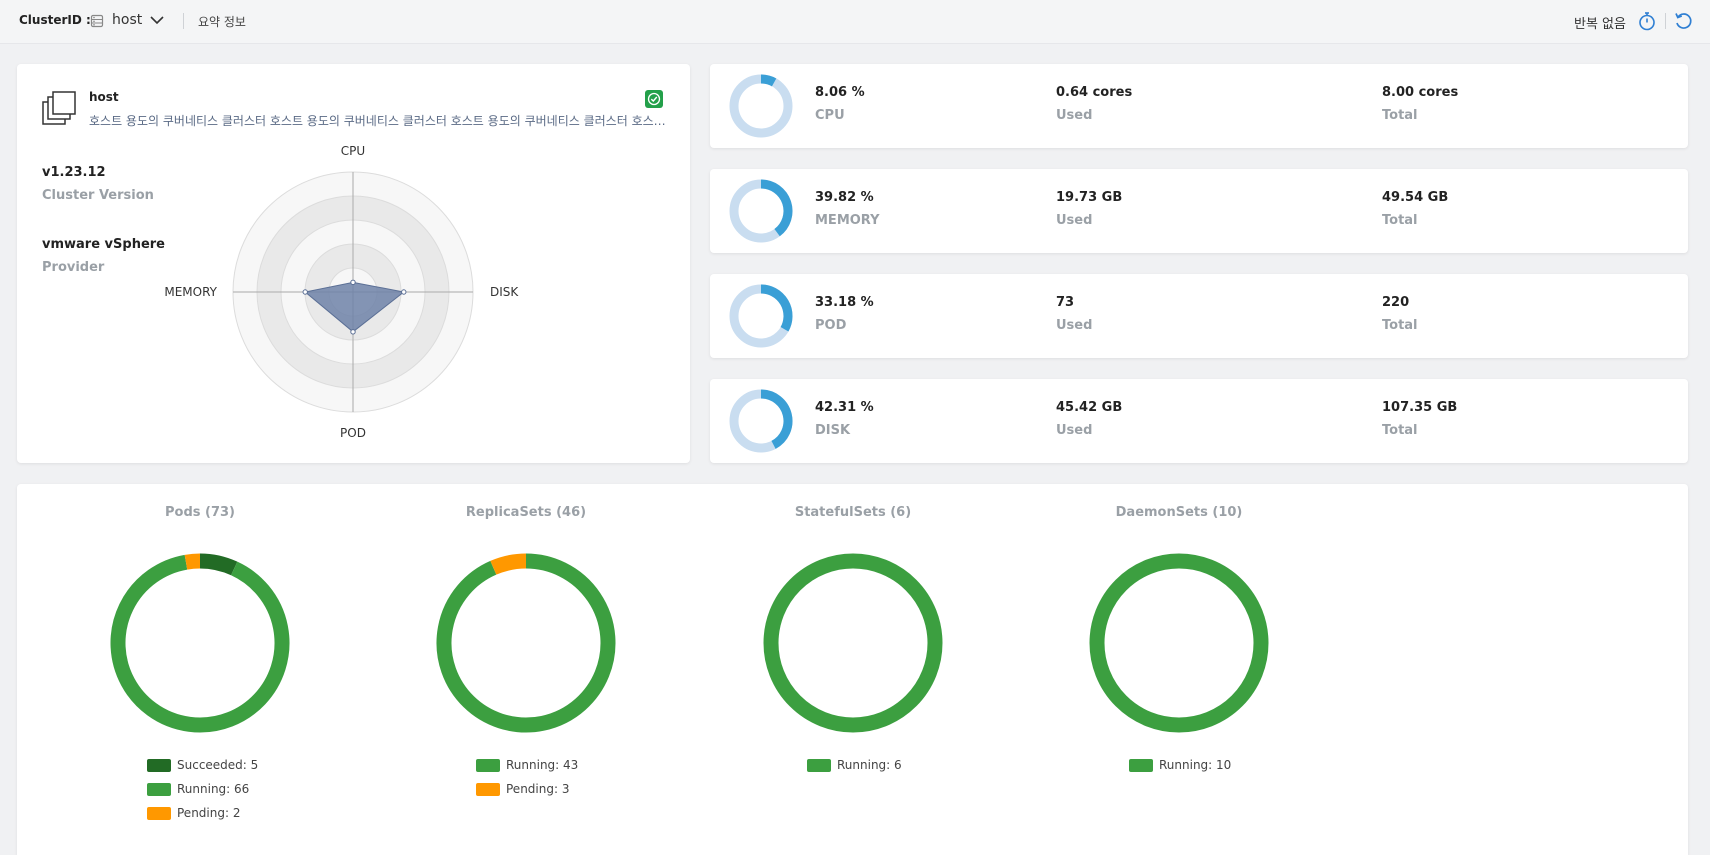 This screenshot has width=1710, height=855. Describe the element at coordinates (1074, 430) in the screenshot. I see `disk-used-label: Used` at that location.